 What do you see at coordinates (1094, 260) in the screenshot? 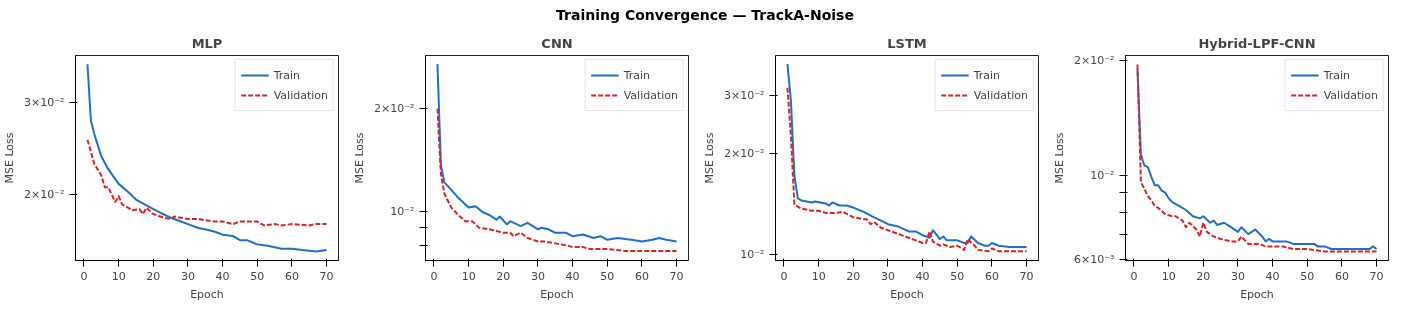
I see `y-tick-label: 6×10⁻³` at bounding box center [1094, 260].